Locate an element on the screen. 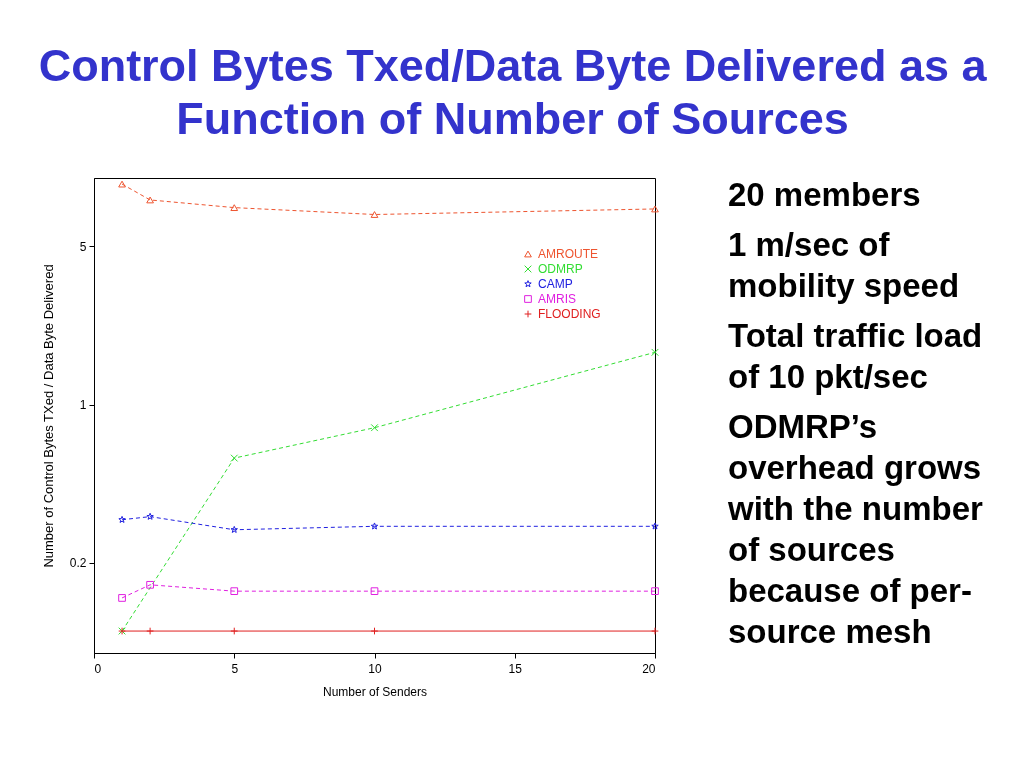 The width and height of the screenshot is (1024, 768). legend-label: FLOODING is located at coordinates (569, 314).